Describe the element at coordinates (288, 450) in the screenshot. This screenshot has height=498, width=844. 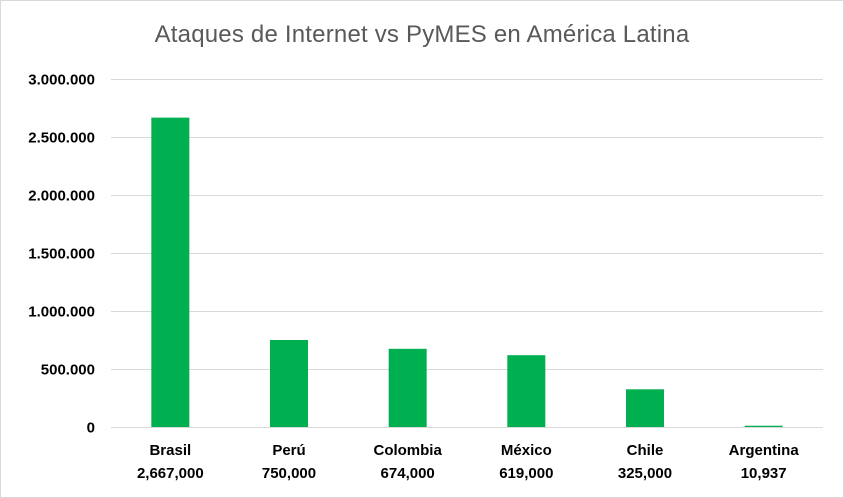
I see `x-category-label: Perú` at that location.